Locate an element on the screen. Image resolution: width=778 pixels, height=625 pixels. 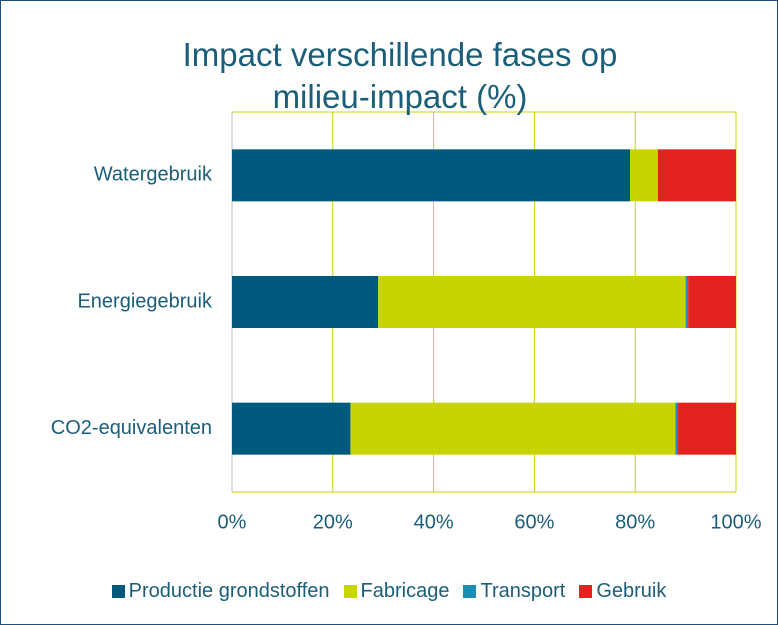
x-tick-label: 80% is located at coordinates (635, 522).